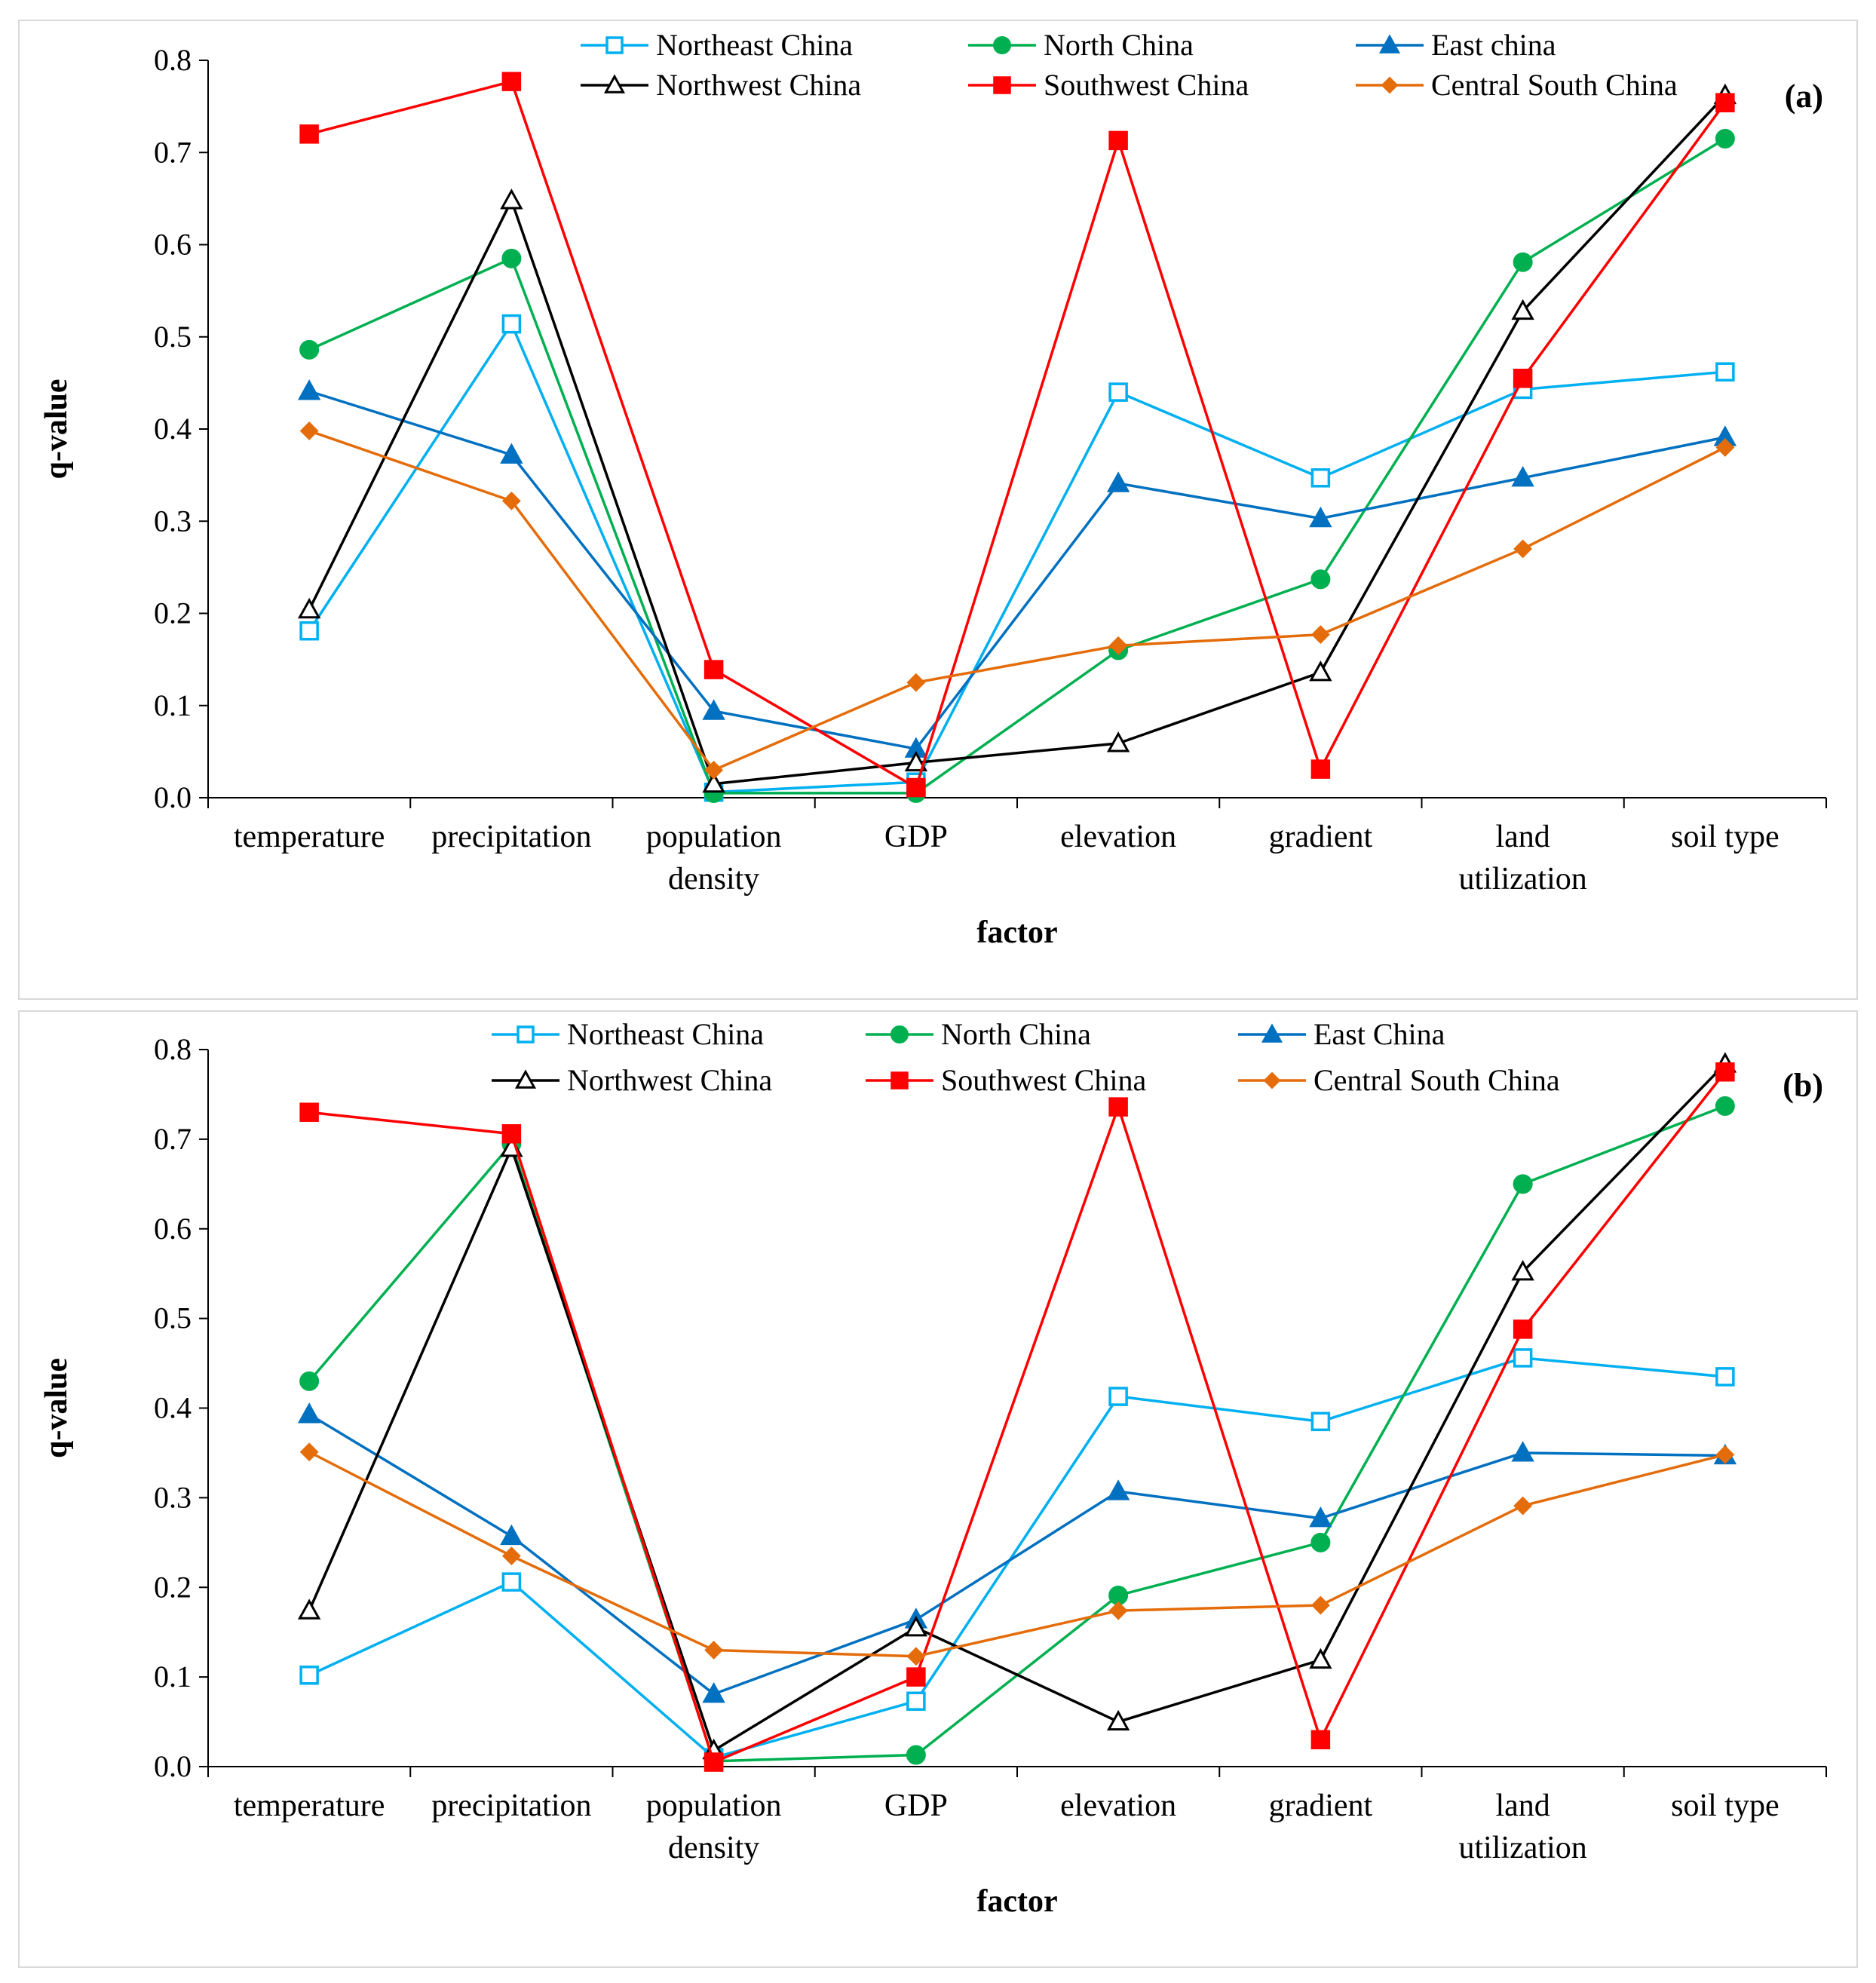 Image resolution: width=1876 pixels, height=1983 pixels. I want to click on x-tick-label-population-density: population density, so click(714, 858).